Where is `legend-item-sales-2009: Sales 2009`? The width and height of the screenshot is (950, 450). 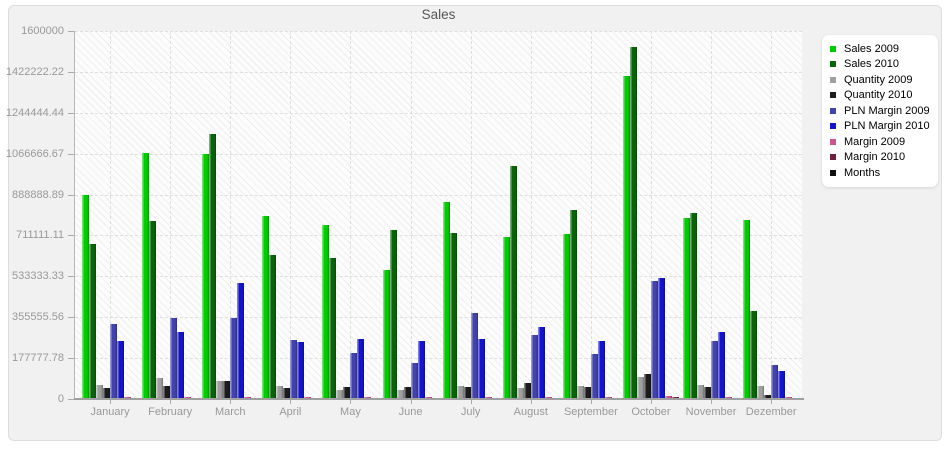
legend-item-sales-2009: Sales 2009 is located at coordinates (881, 49).